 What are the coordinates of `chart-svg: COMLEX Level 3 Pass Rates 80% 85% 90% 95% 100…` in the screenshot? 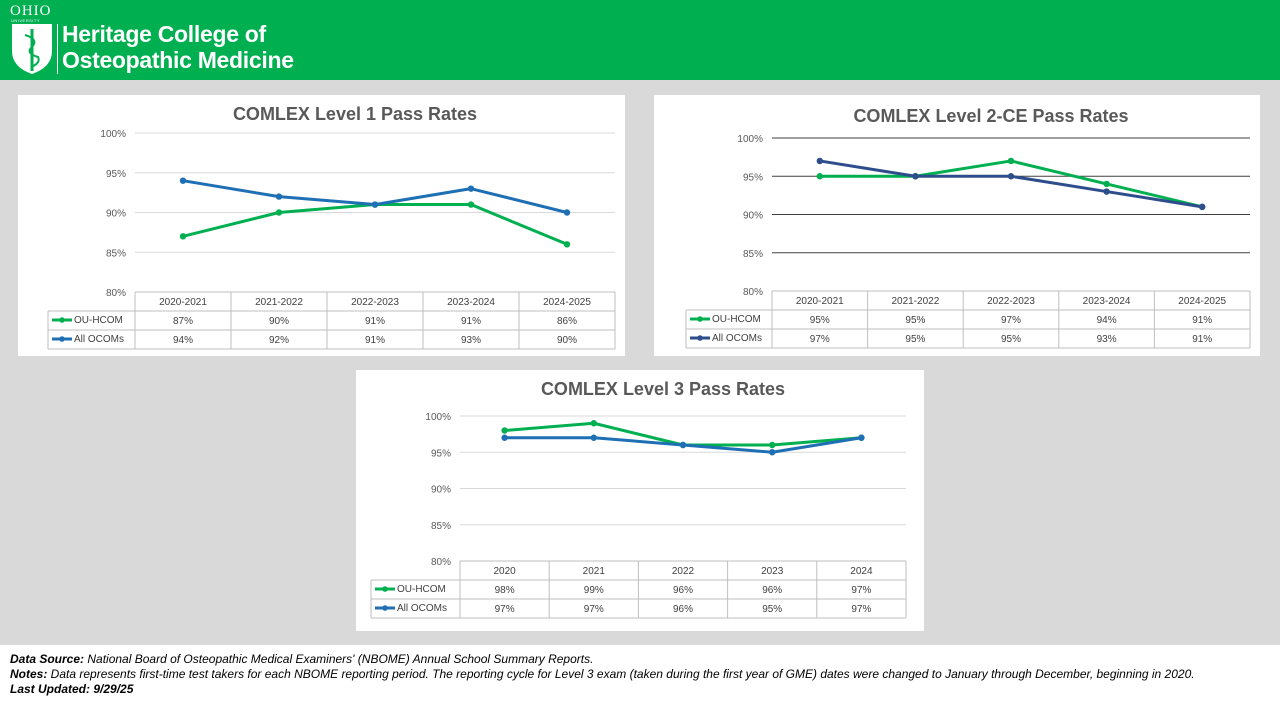 It's located at (638, 499).